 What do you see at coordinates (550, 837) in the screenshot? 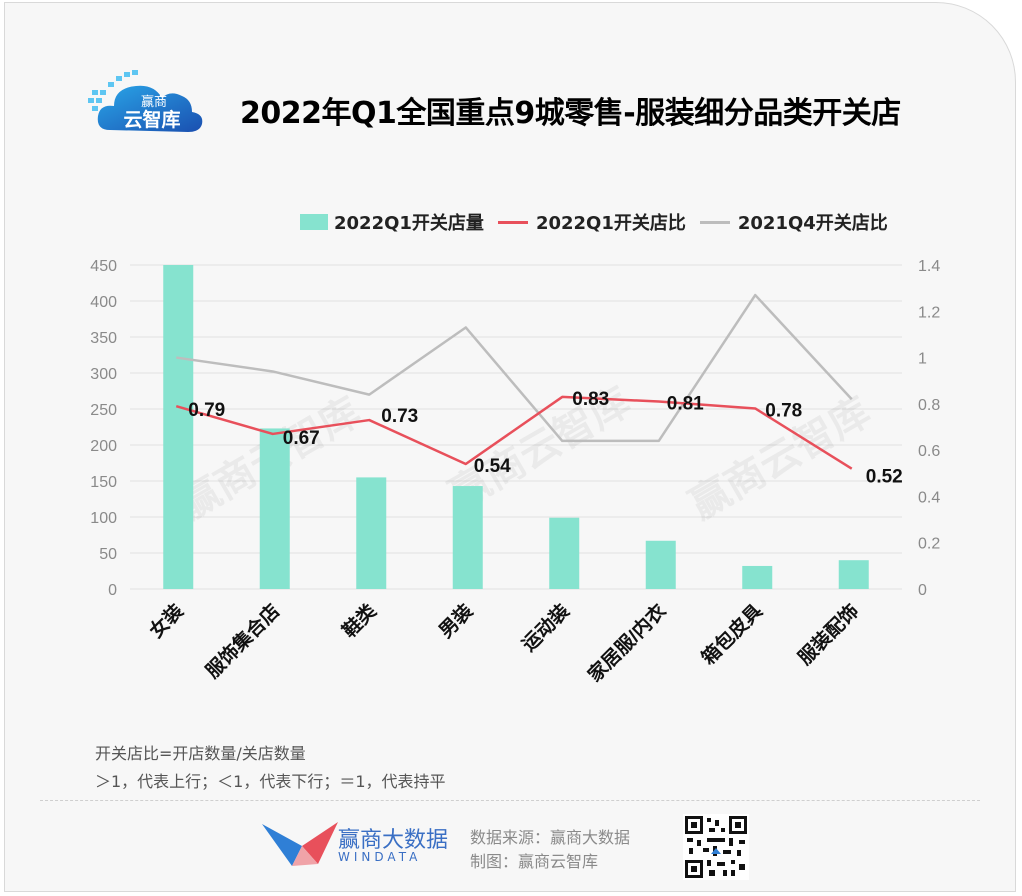
I see `data-source: 数据来源：赢商大数据` at bounding box center [550, 837].